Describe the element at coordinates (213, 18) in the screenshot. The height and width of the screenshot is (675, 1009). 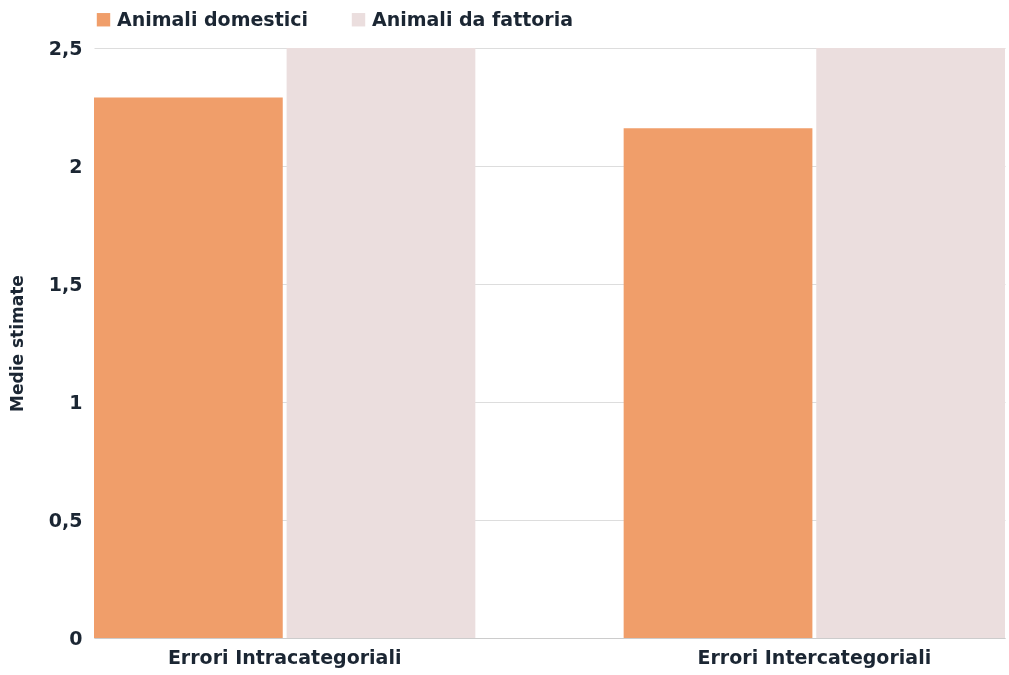
I see `legend-label: Animali domestici` at that location.